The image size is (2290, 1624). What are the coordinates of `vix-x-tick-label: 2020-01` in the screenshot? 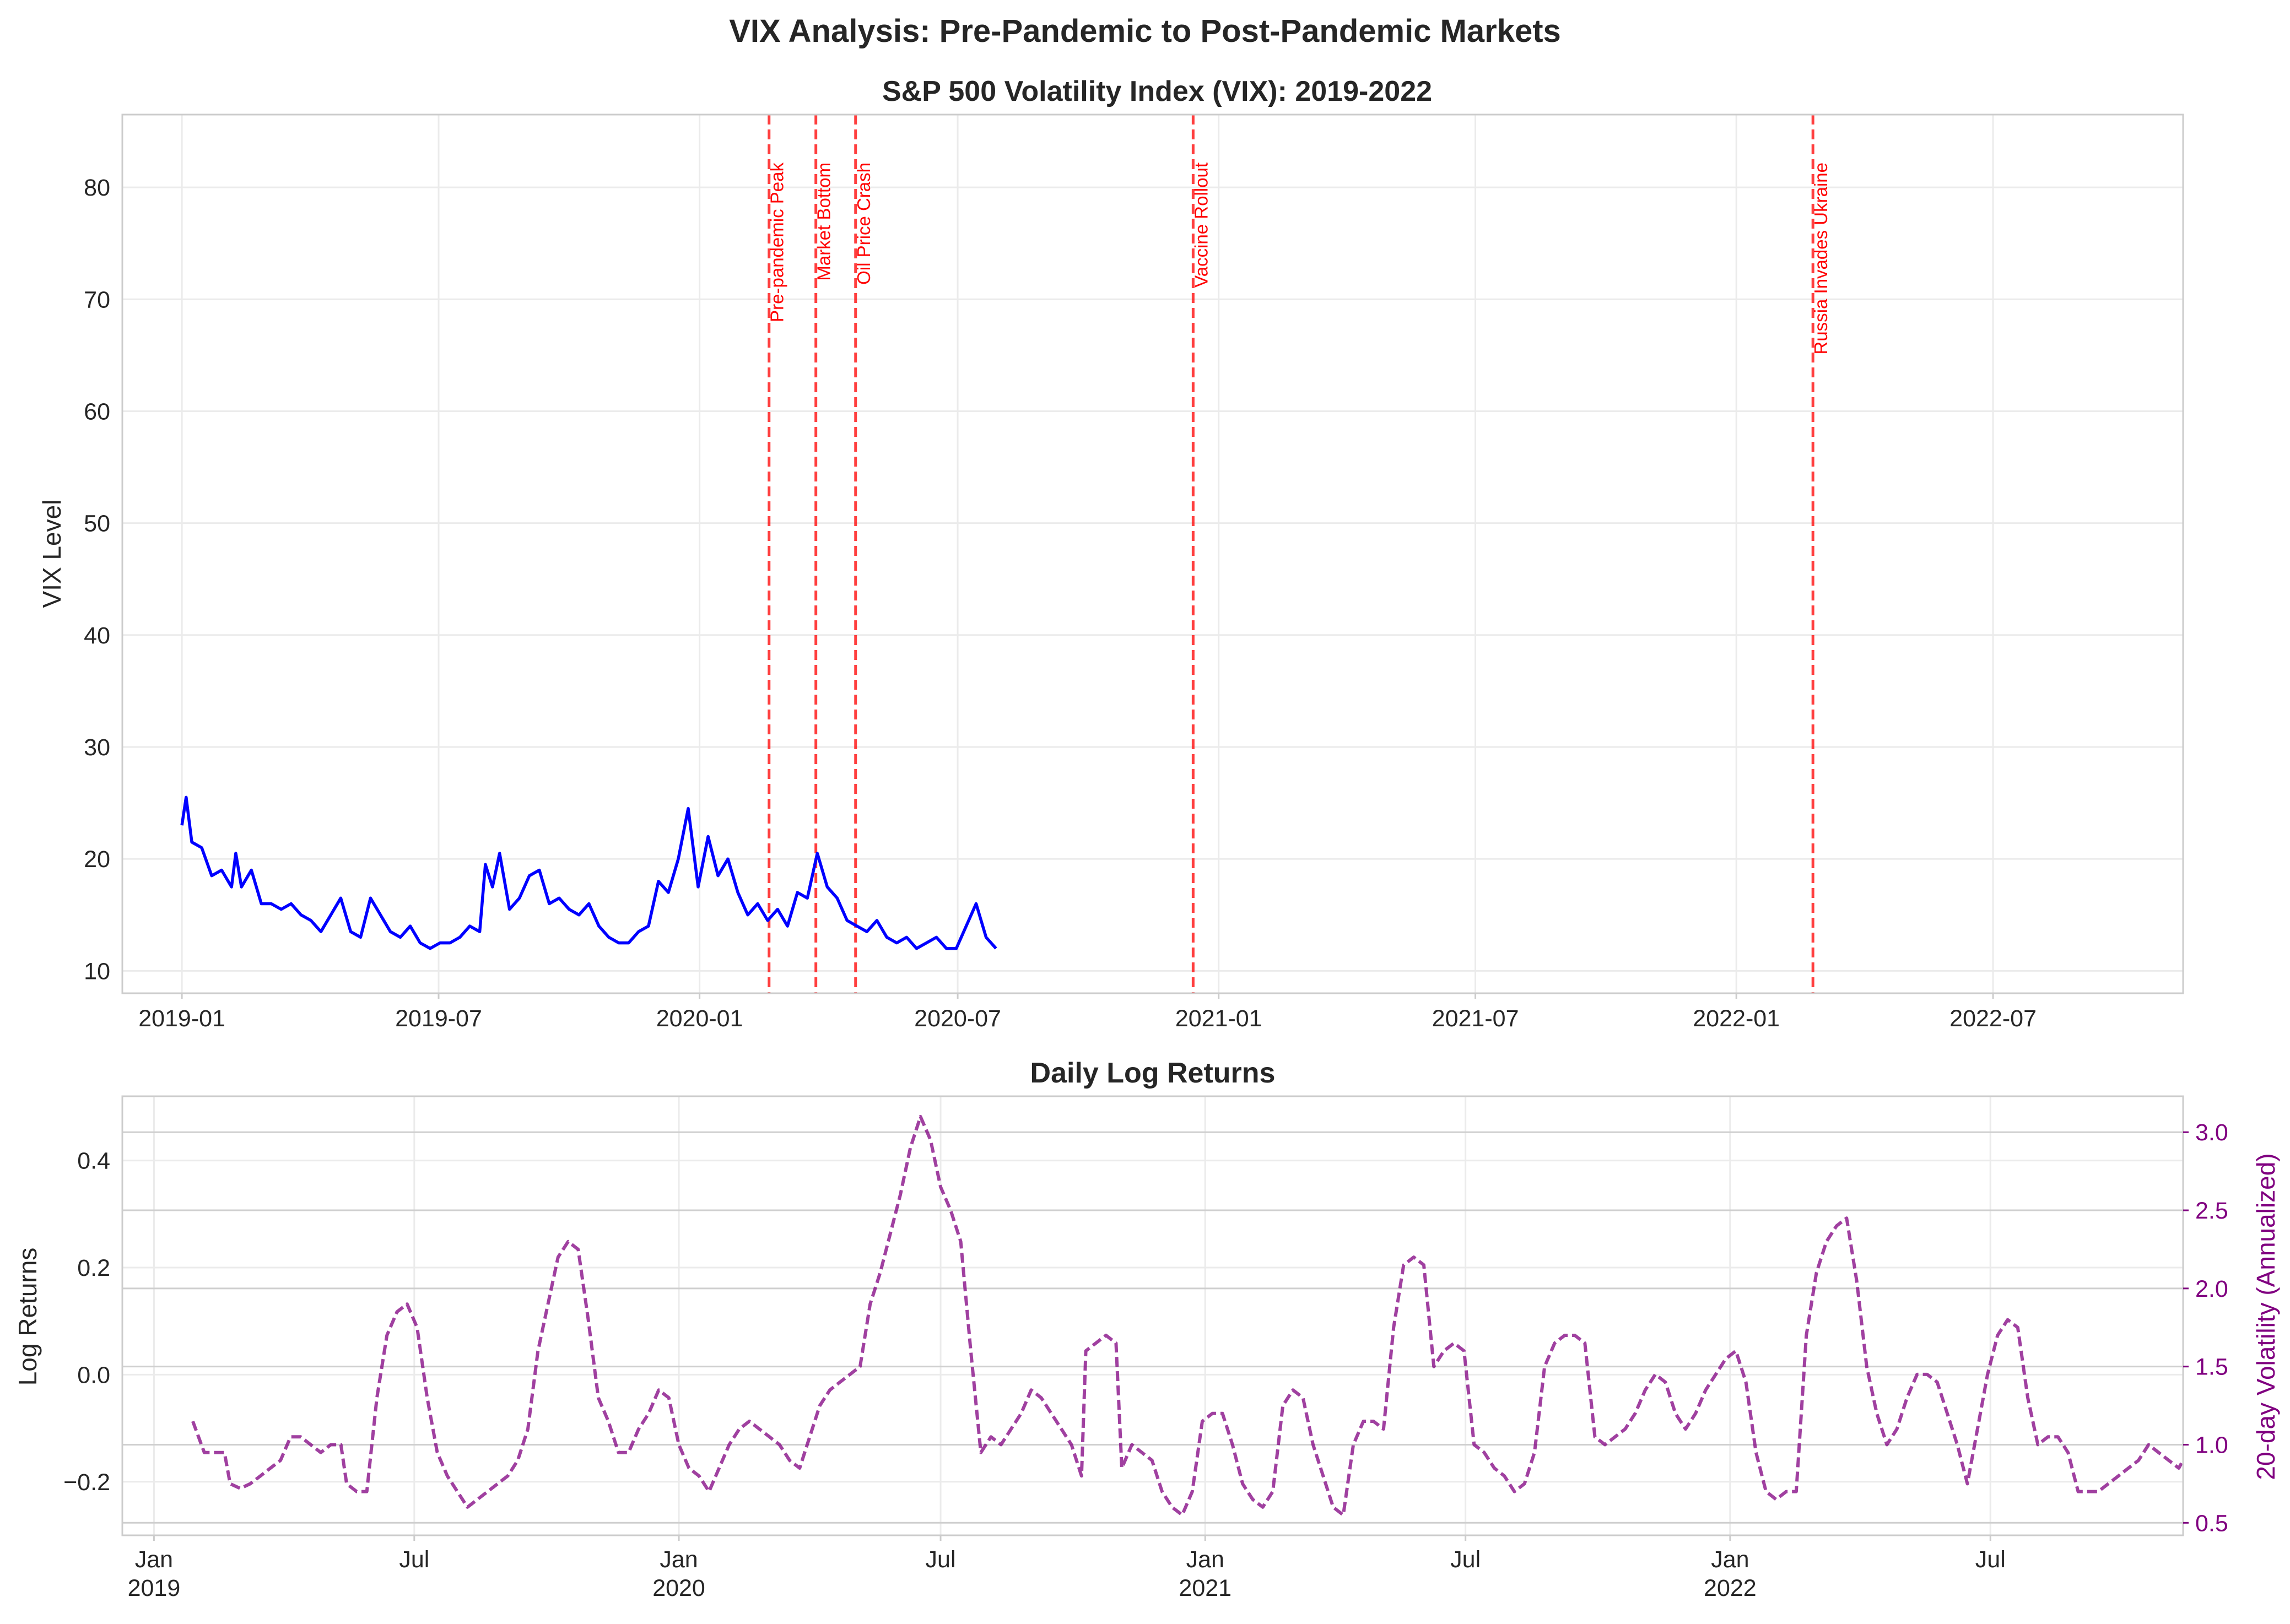 It's located at (700, 1019).